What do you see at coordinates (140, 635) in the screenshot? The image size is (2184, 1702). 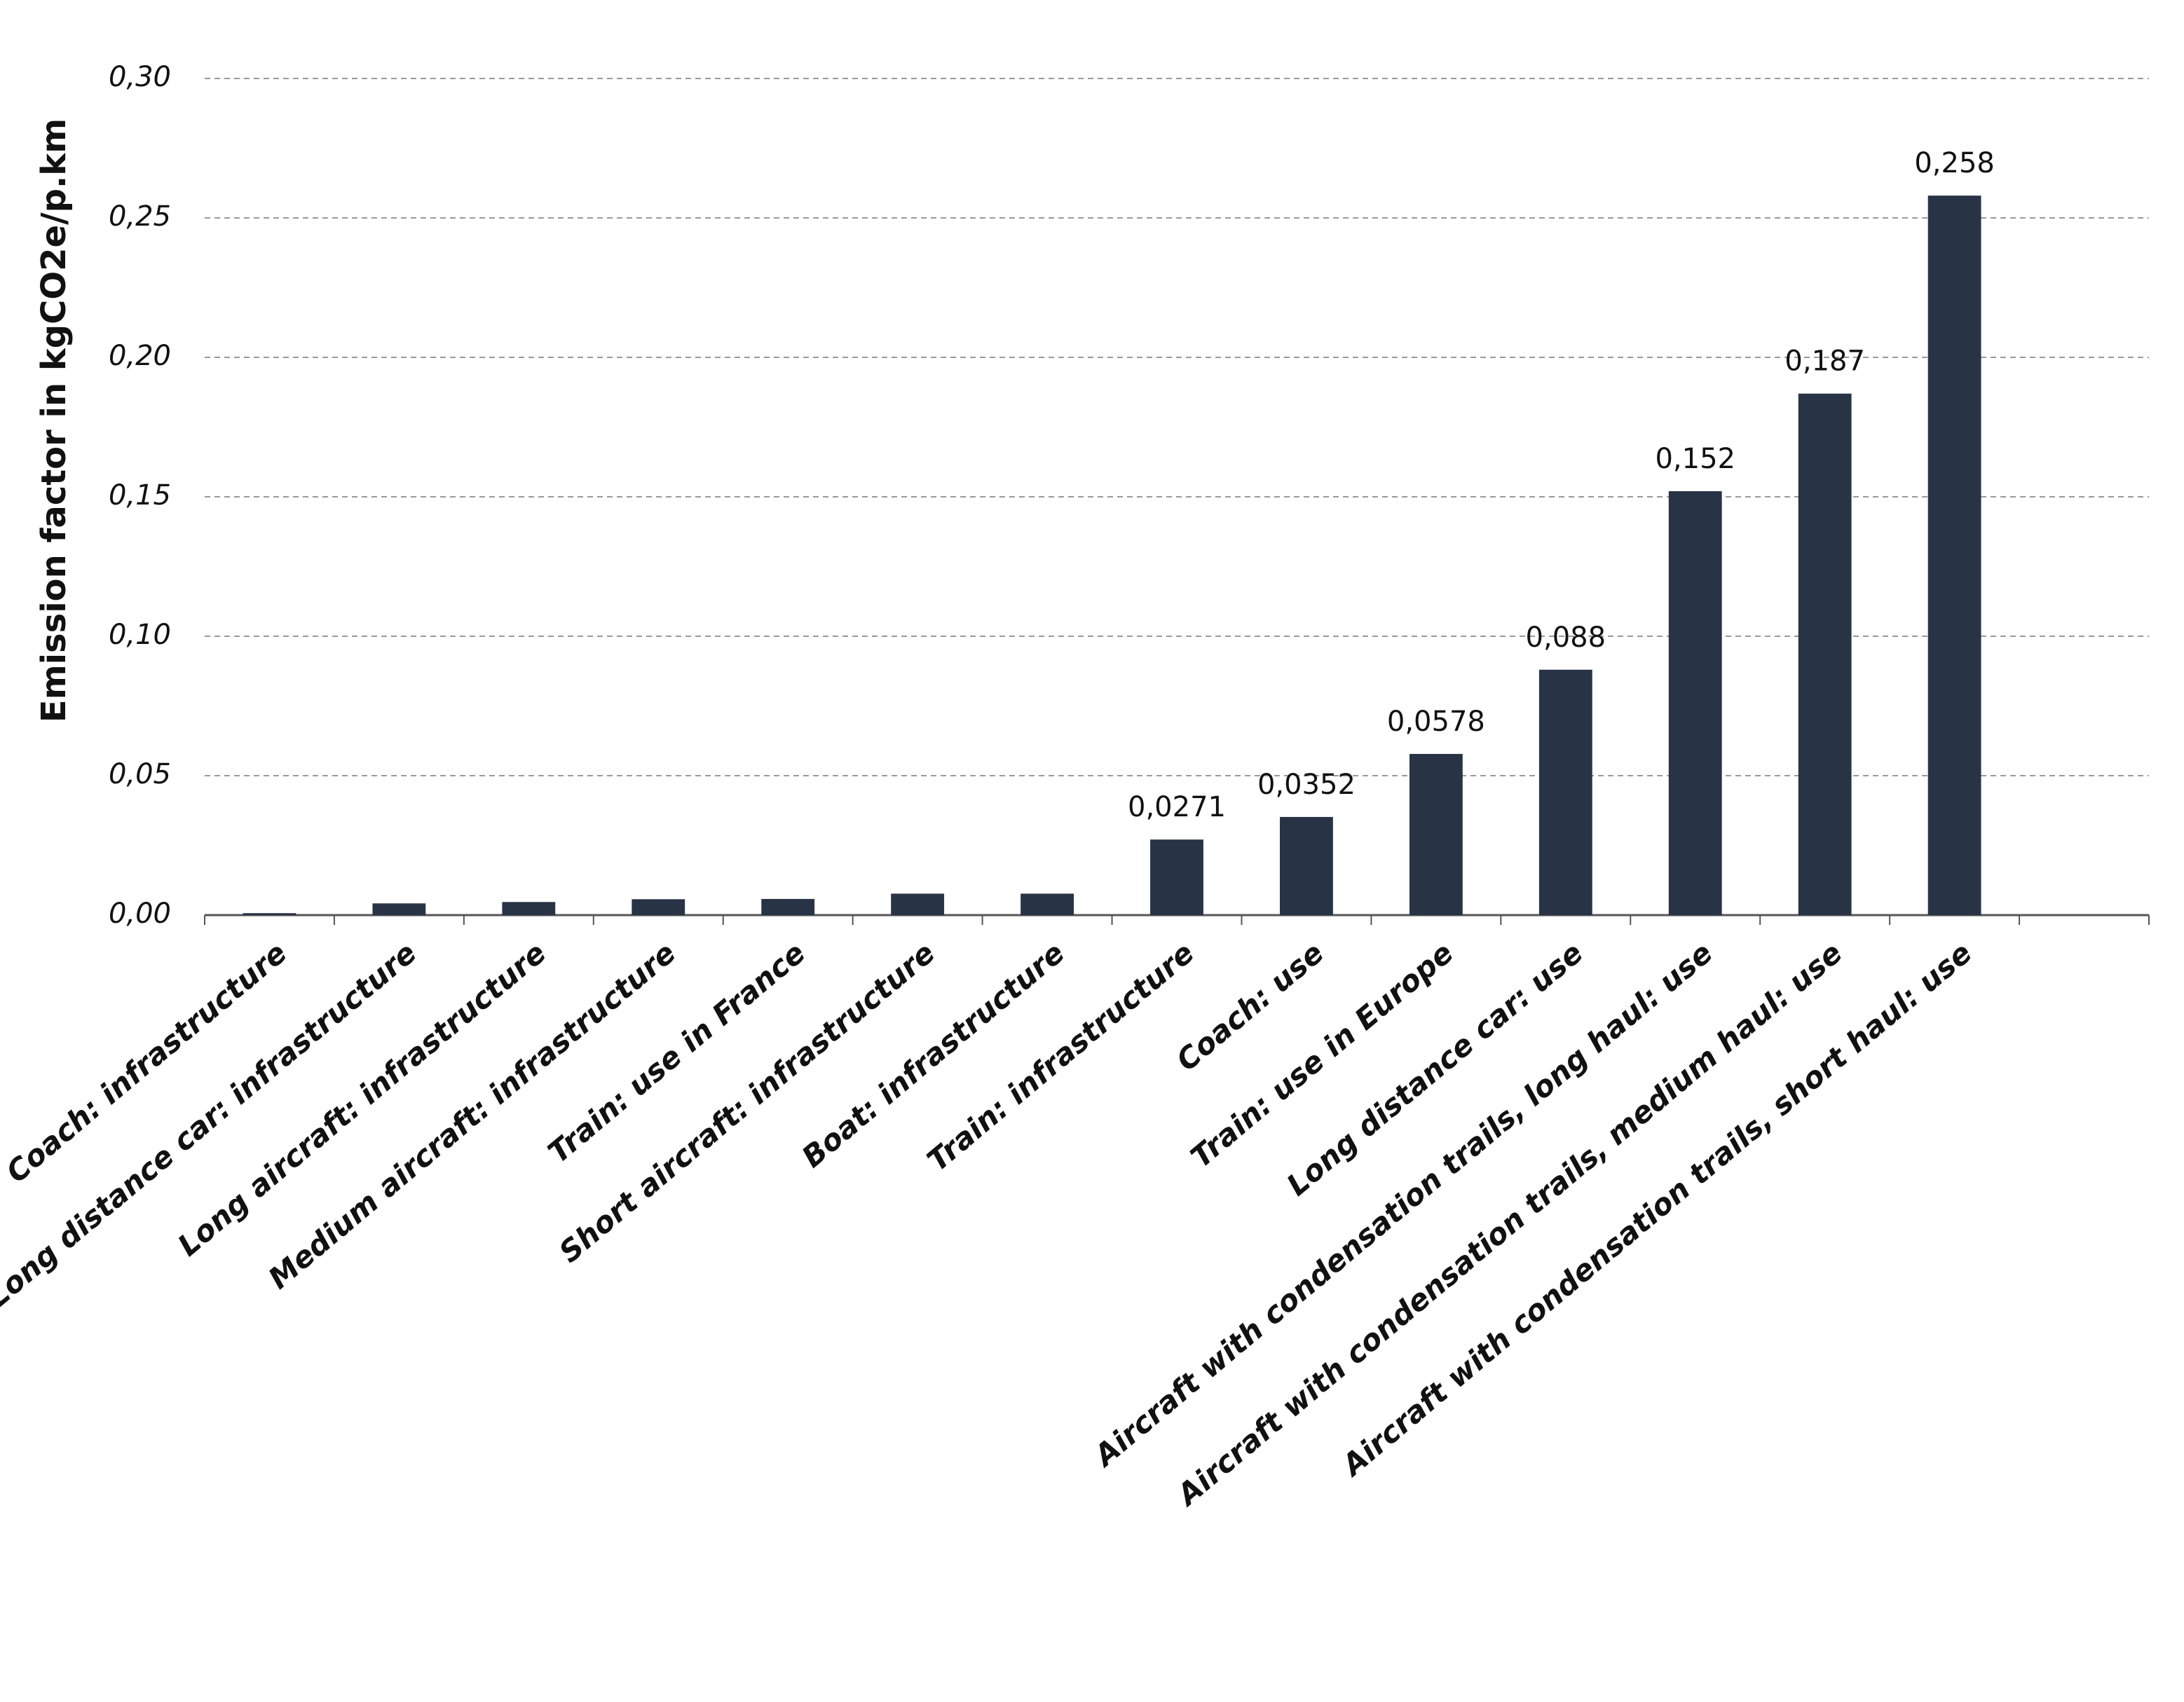 I see `y-tick-label: 0,10` at bounding box center [140, 635].